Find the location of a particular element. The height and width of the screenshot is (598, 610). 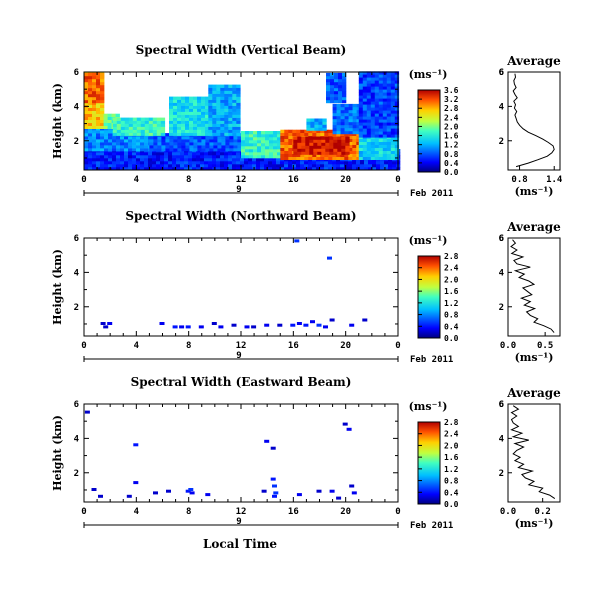

average-y-tick-label: 4 is located at coordinates (502, 439).